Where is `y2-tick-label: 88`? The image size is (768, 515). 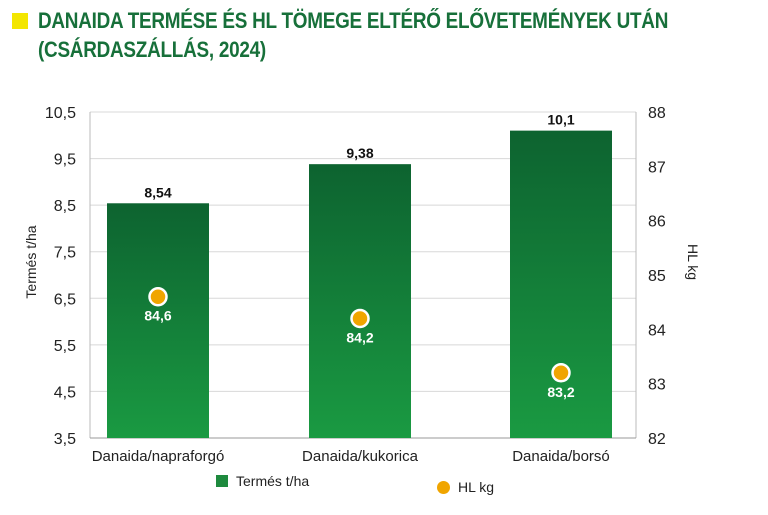 y2-tick-label: 88 is located at coordinates (657, 113).